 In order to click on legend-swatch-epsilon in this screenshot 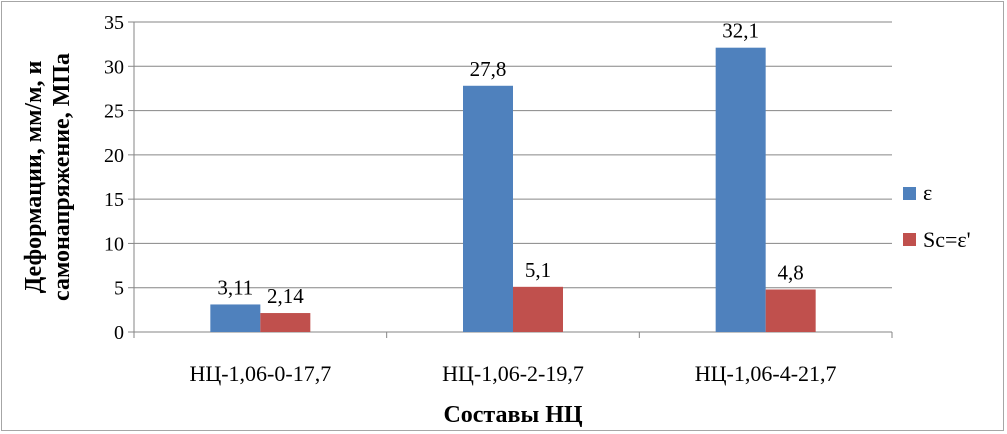, I will do `click(909, 193)`.